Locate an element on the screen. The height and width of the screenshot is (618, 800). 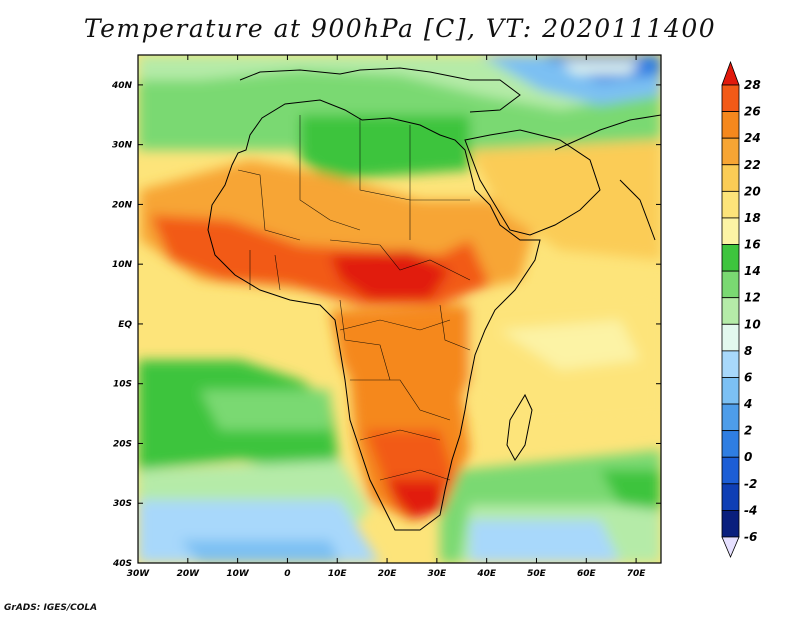
colorbar-label: 2 is located at coordinates (748, 431).